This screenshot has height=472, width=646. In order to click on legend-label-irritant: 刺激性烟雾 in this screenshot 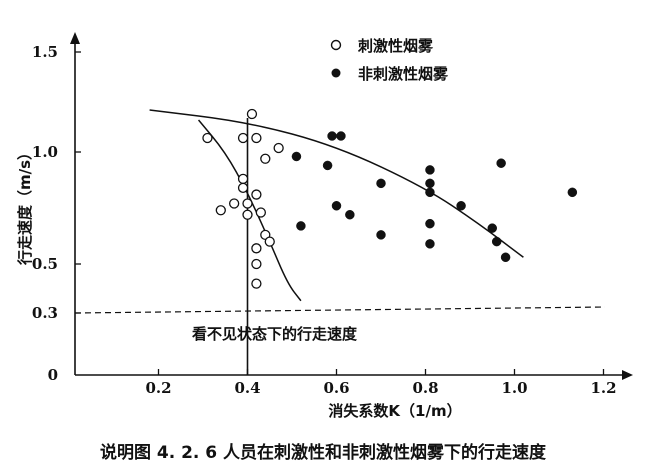, I will do `click(396, 46)`.